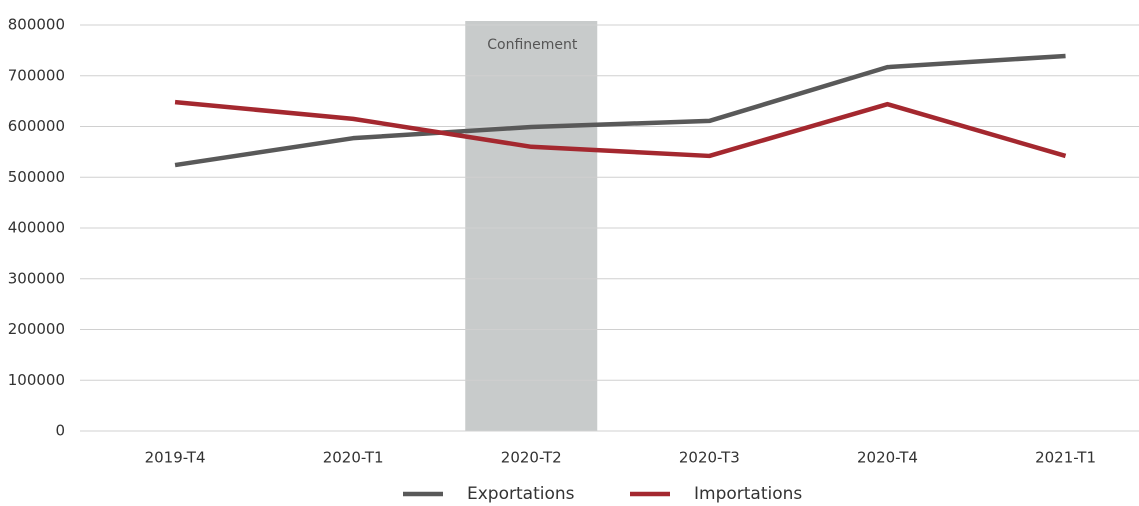 The height and width of the screenshot is (506, 1139). I want to click on y-tick-label: 600000, so click(36, 126).